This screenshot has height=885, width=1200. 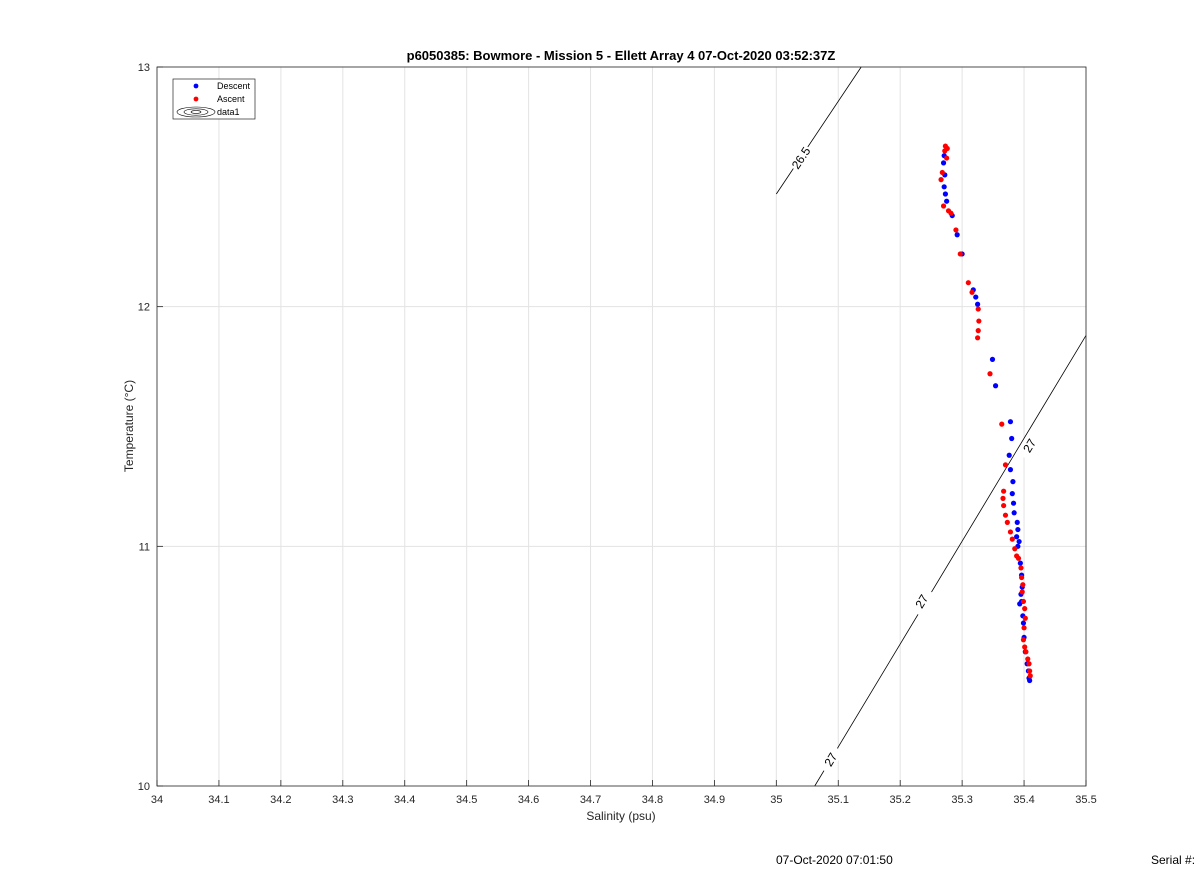 I want to click on x-tick-label: 34.4, so click(x=404, y=800).